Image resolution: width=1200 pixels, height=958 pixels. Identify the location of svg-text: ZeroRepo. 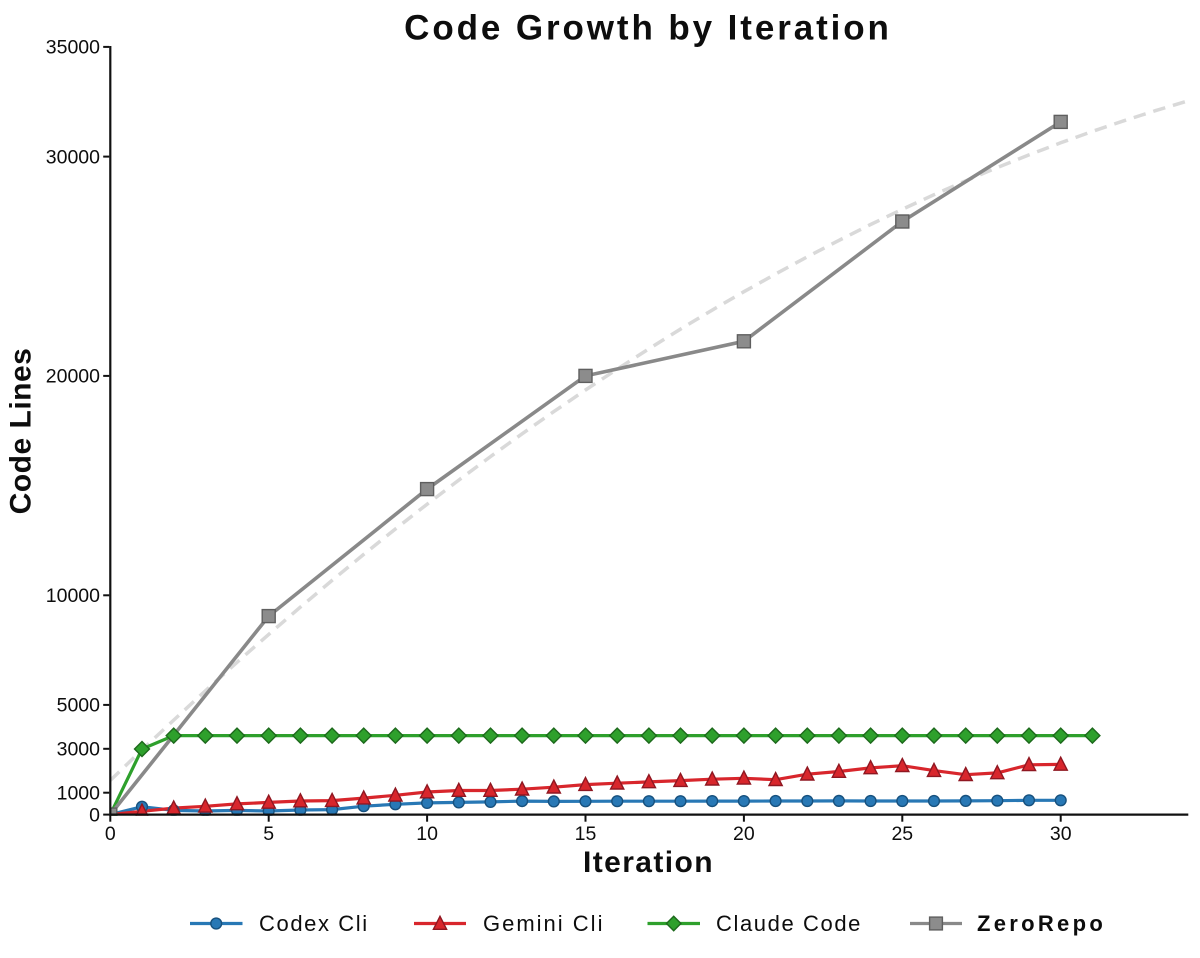
(1041, 923).